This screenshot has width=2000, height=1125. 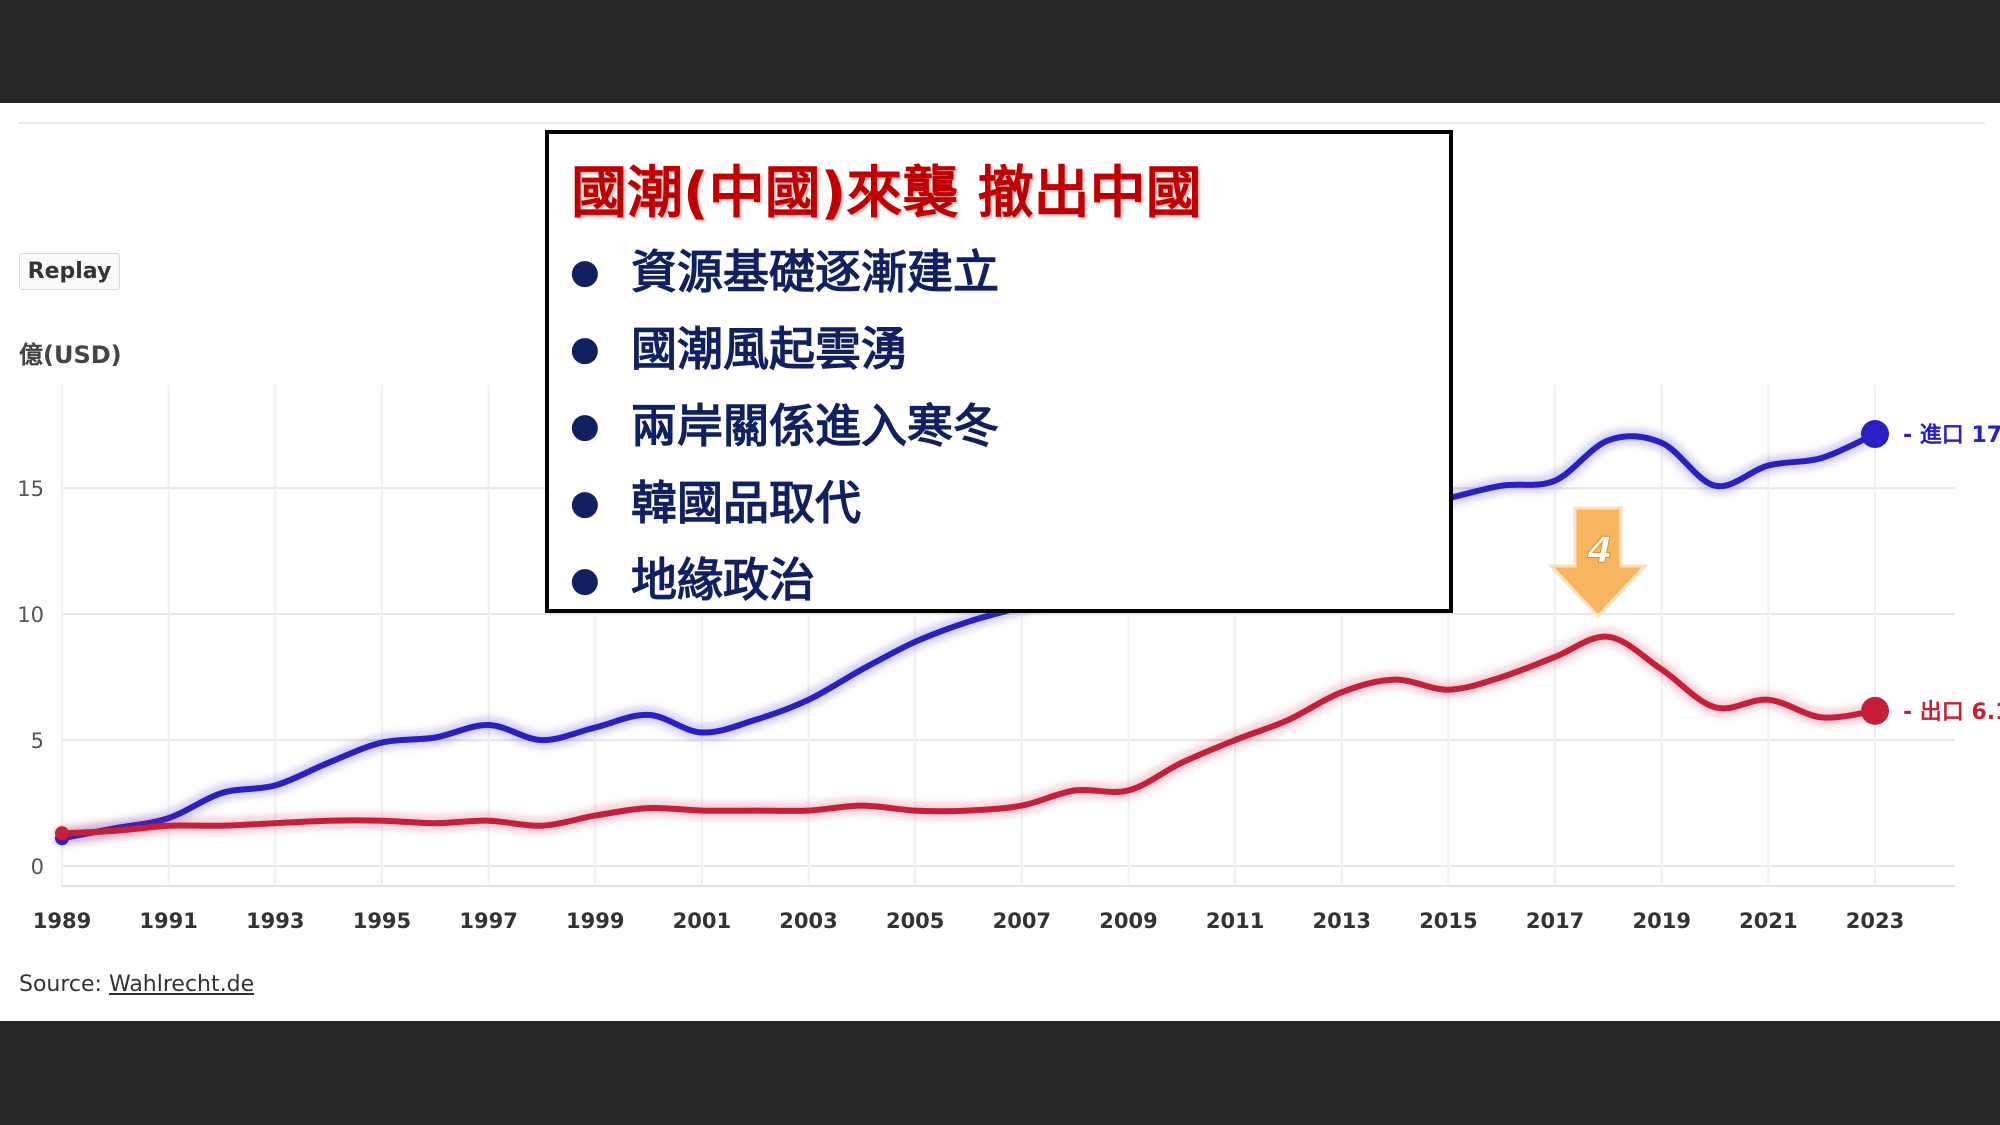 What do you see at coordinates (915, 921) in the screenshot?
I see `x-tick-label: 2005` at bounding box center [915, 921].